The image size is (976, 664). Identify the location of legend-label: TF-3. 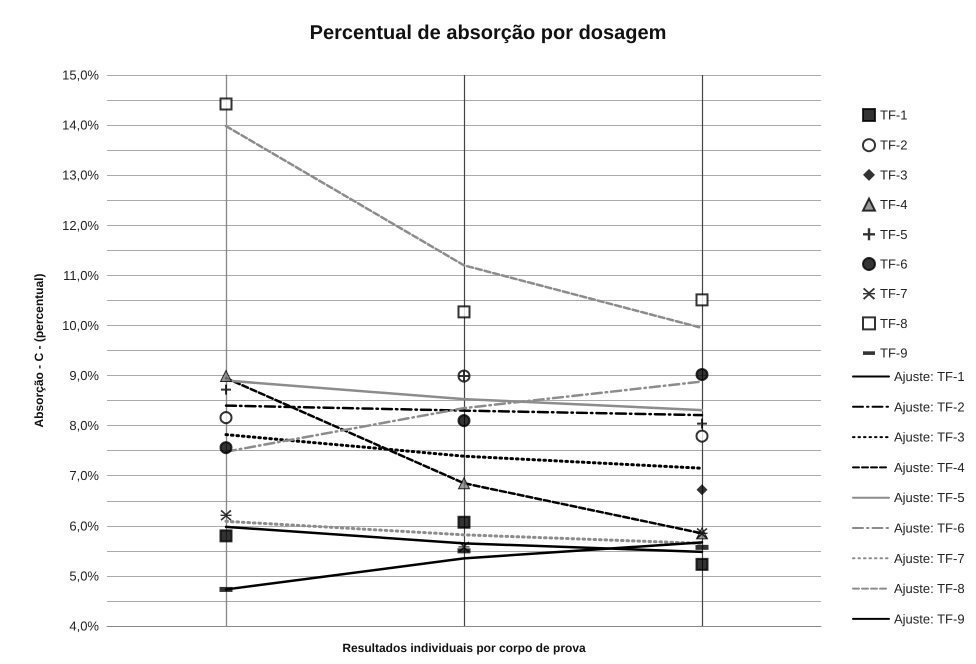
(894, 174).